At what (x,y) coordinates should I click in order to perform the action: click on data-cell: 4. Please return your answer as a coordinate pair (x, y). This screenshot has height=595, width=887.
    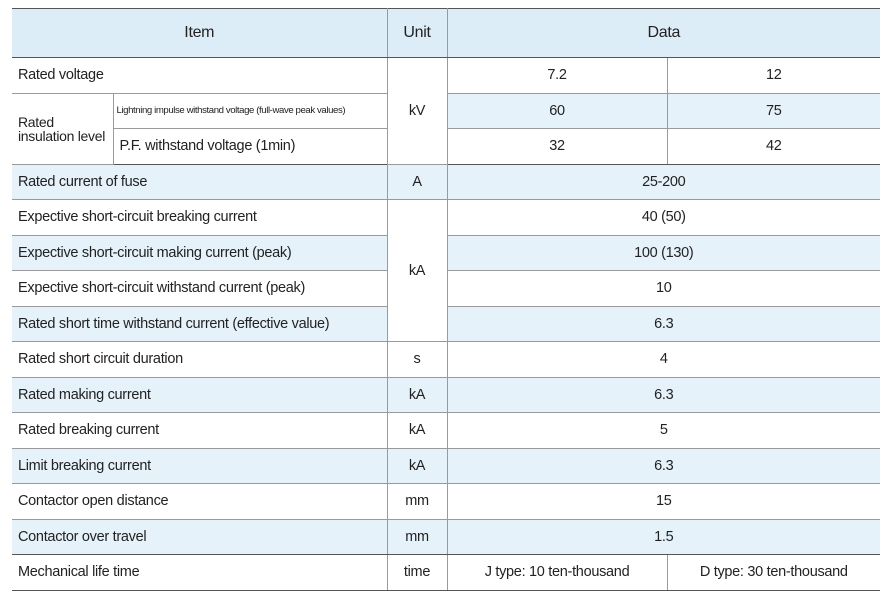
    Looking at the image, I should click on (663, 359).